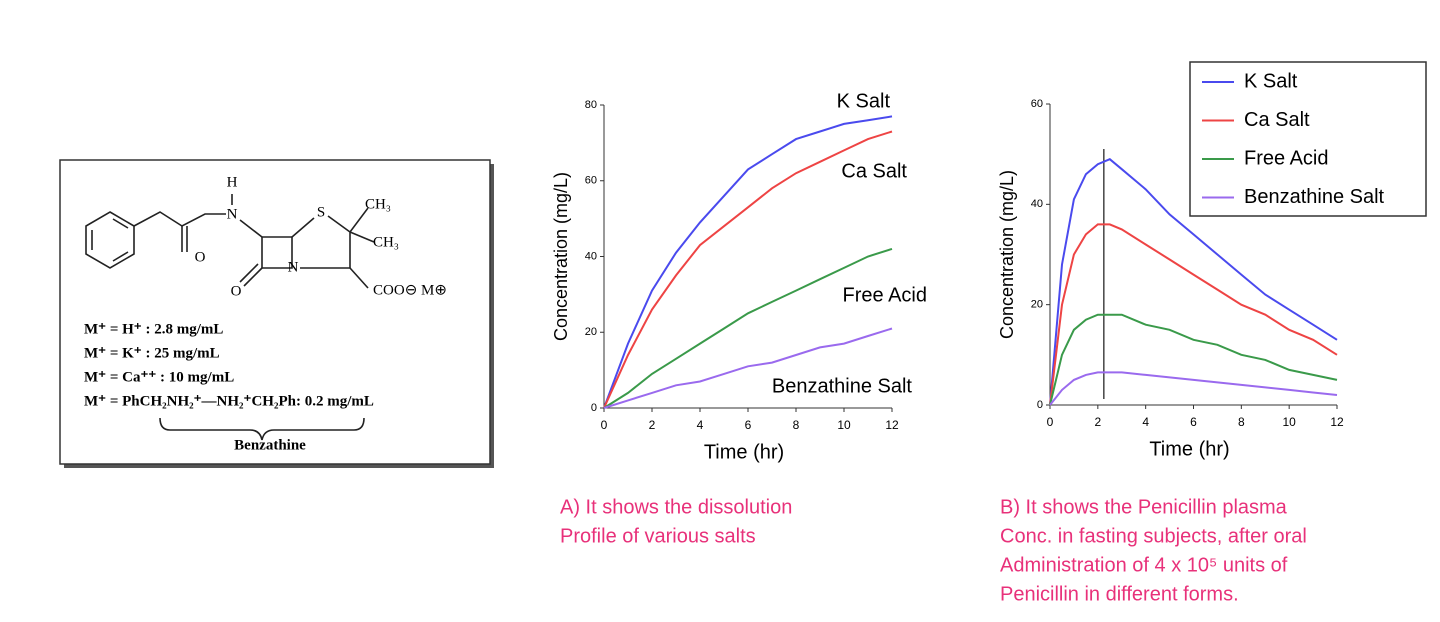 This screenshot has width=1440, height=622. What do you see at coordinates (152, 353) in the screenshot?
I see `salt-line: M⁺ = K⁺ : 25 mg/mL` at bounding box center [152, 353].